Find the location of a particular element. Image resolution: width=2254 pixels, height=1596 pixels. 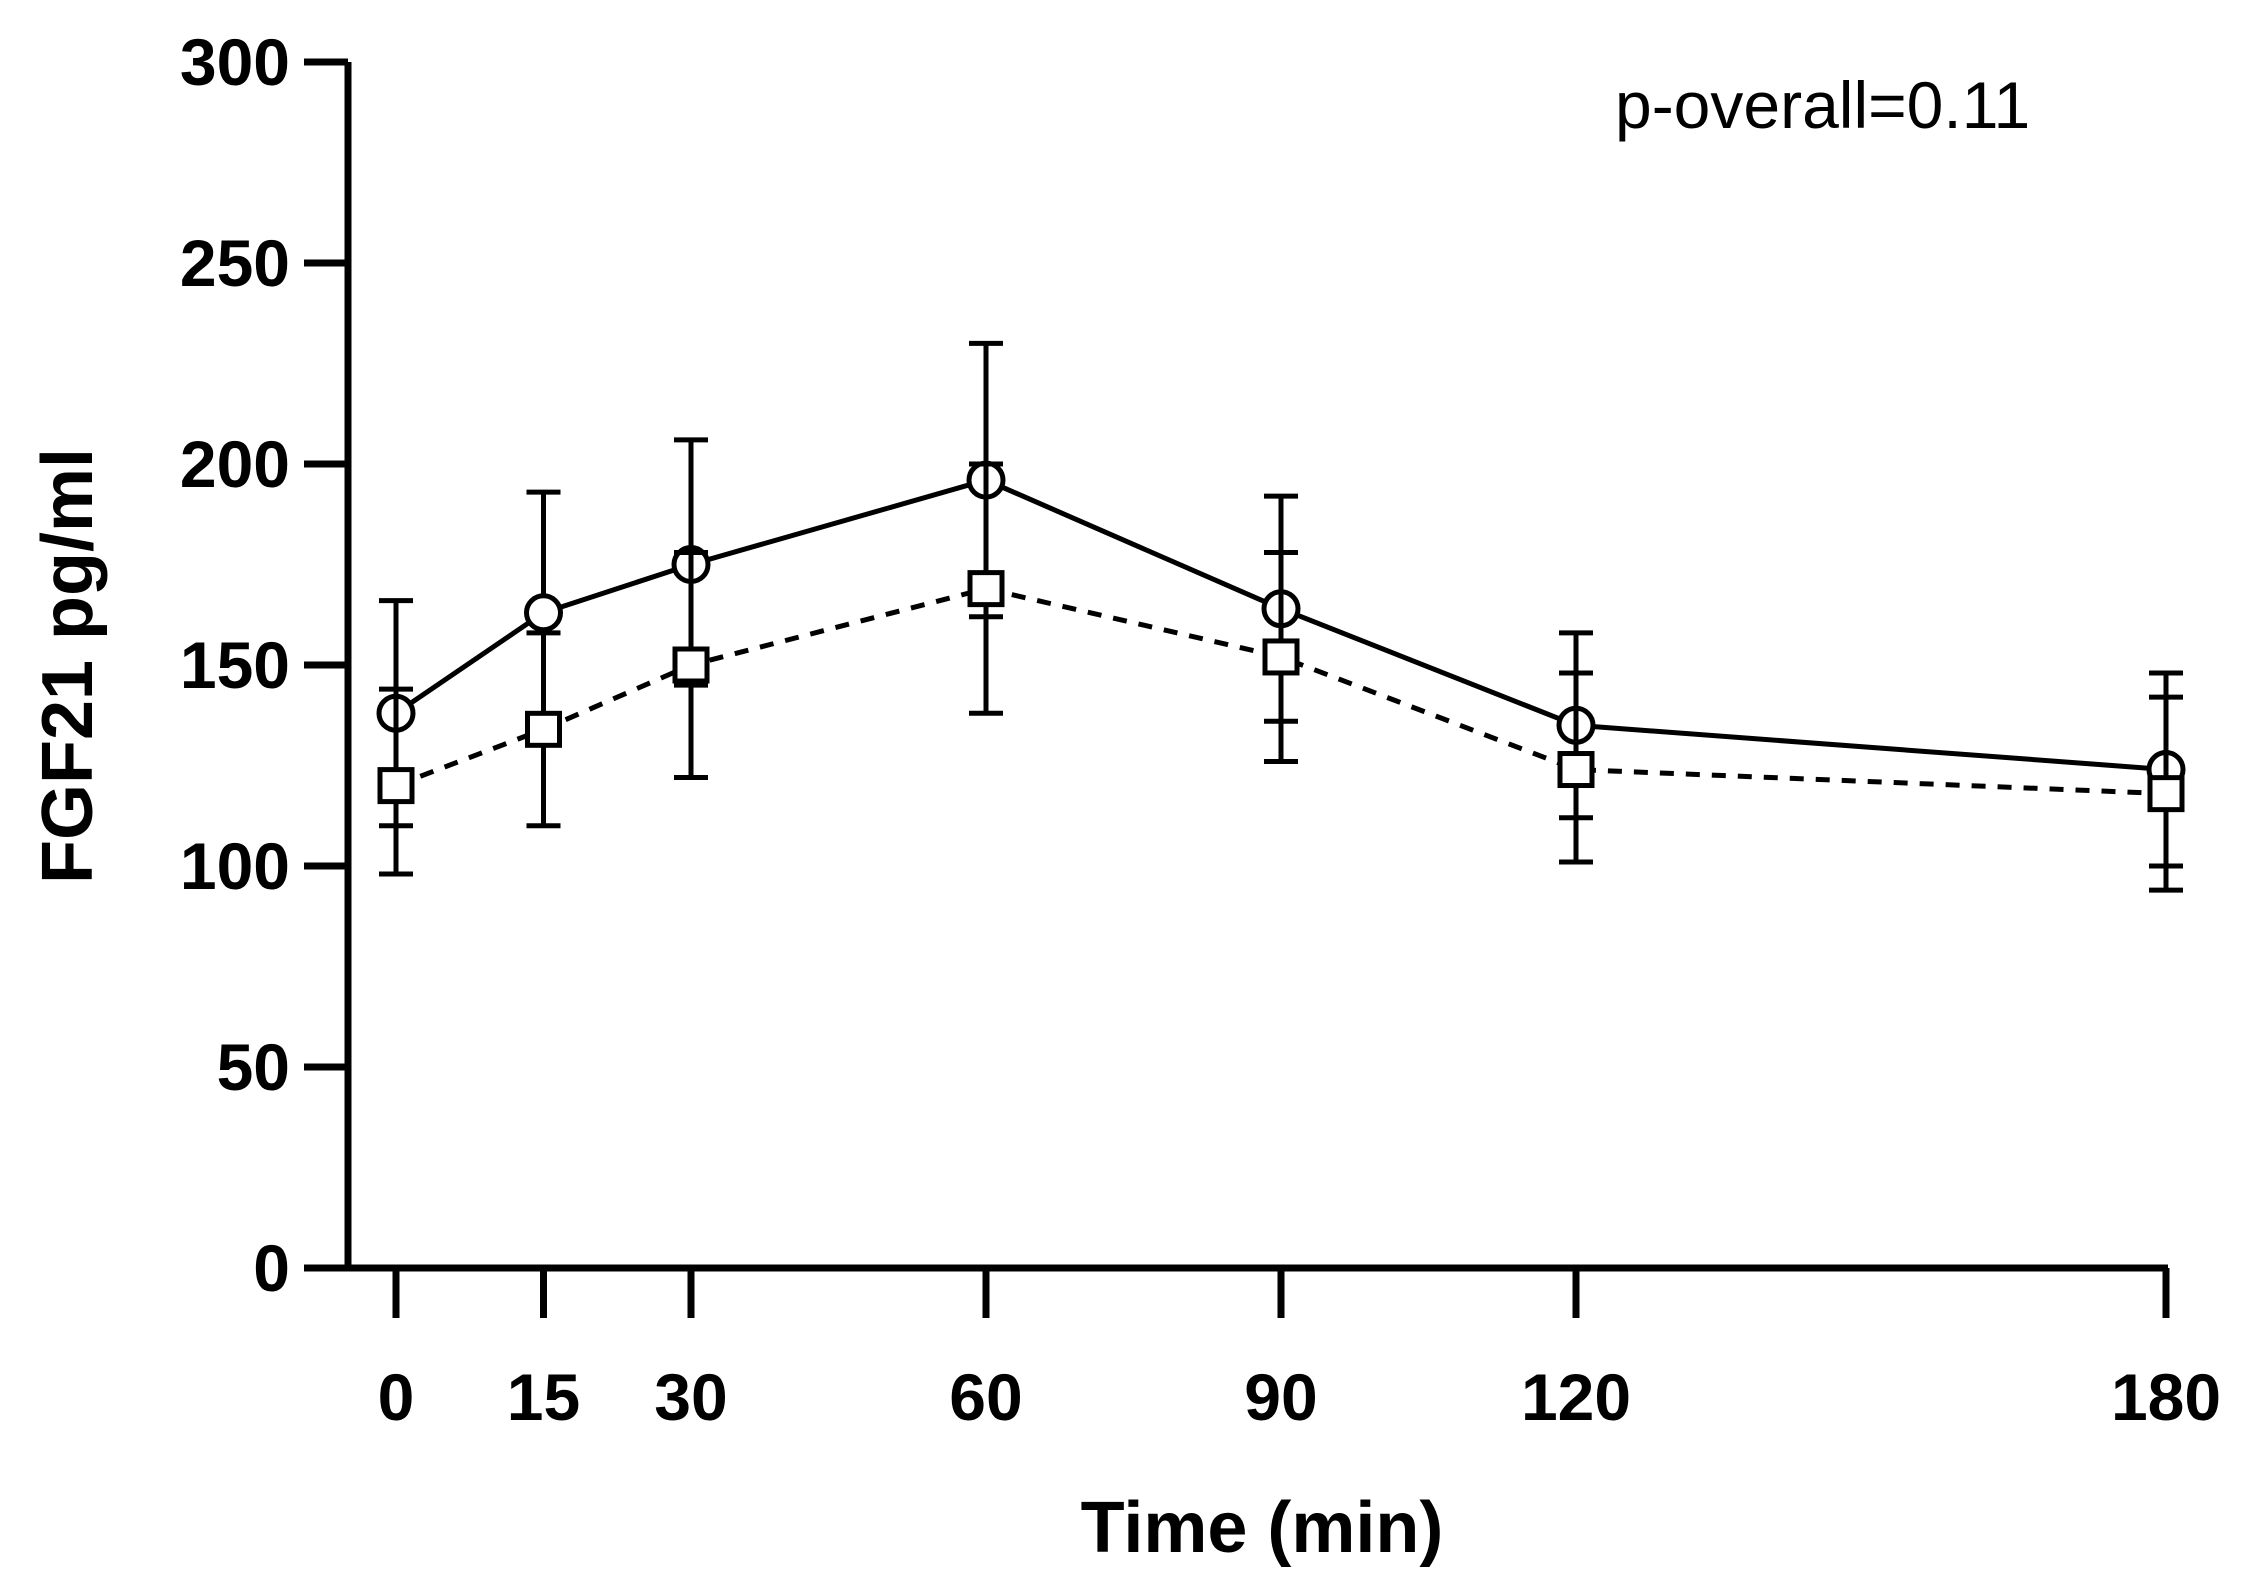

x-tick-label: 0 is located at coordinates (396, 1397).